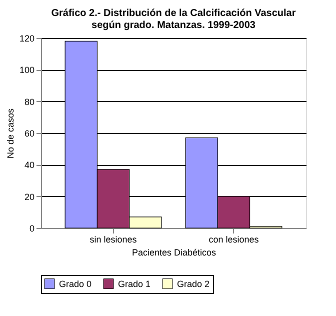 The image size is (336, 316). Describe the element at coordinates (26, 70) in the screenshot. I see `y-tick-label: 100` at that location.